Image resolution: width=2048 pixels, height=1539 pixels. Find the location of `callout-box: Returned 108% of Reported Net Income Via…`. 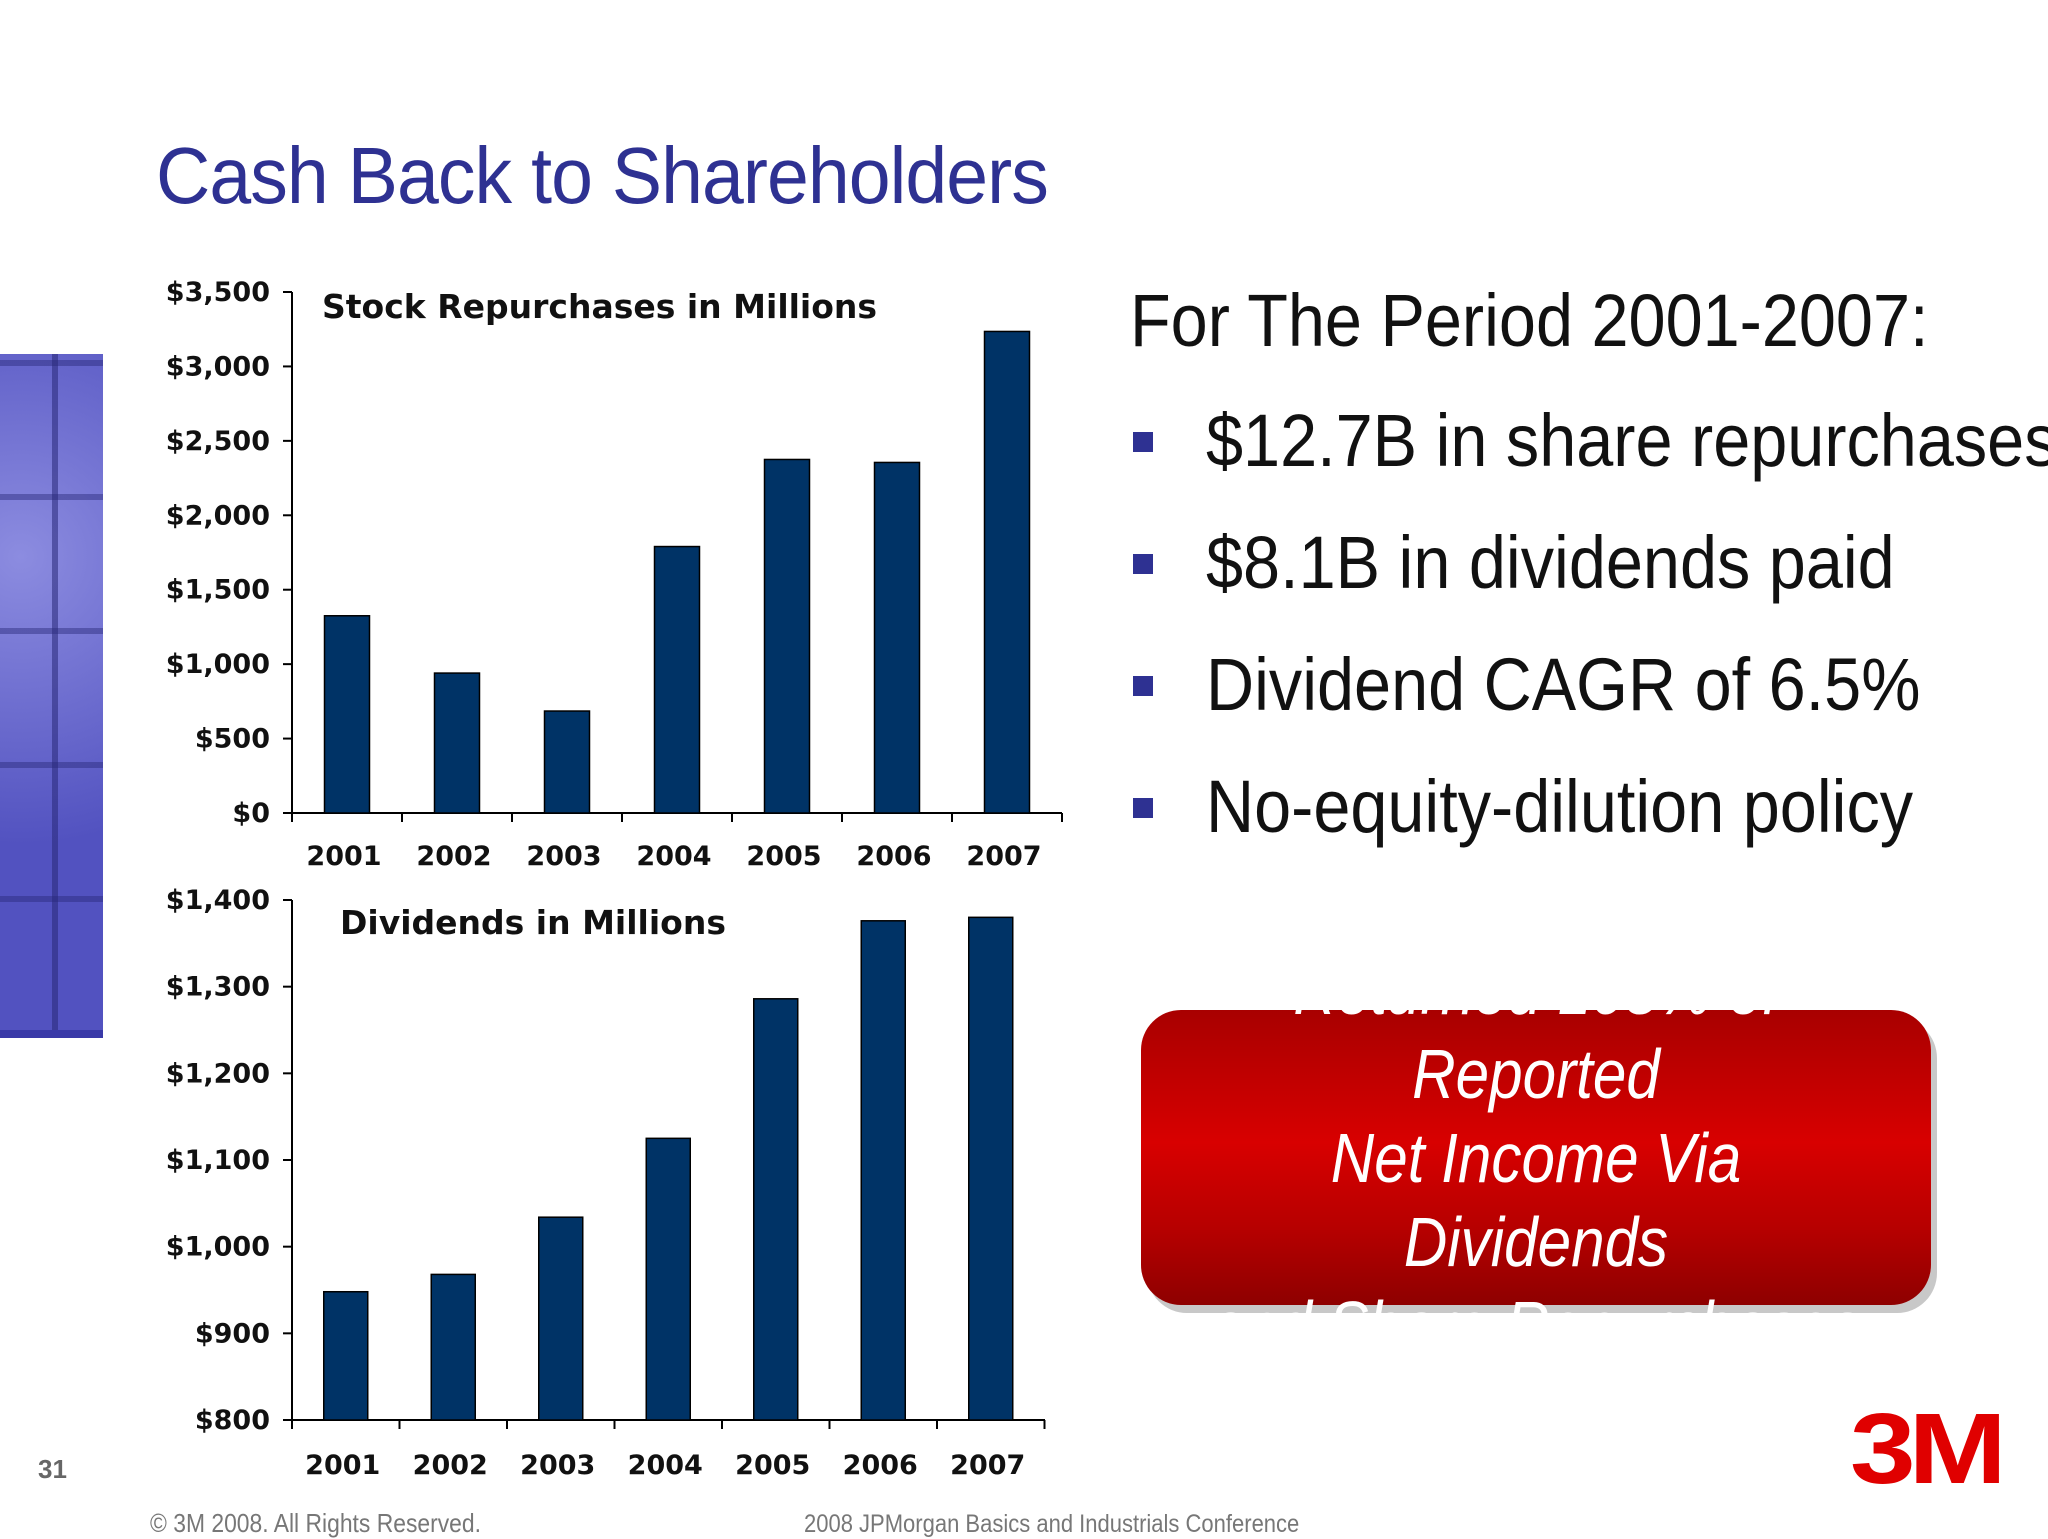

callout-box: Returned 108% of Reported Net Income Via… is located at coordinates (1536, 1158).